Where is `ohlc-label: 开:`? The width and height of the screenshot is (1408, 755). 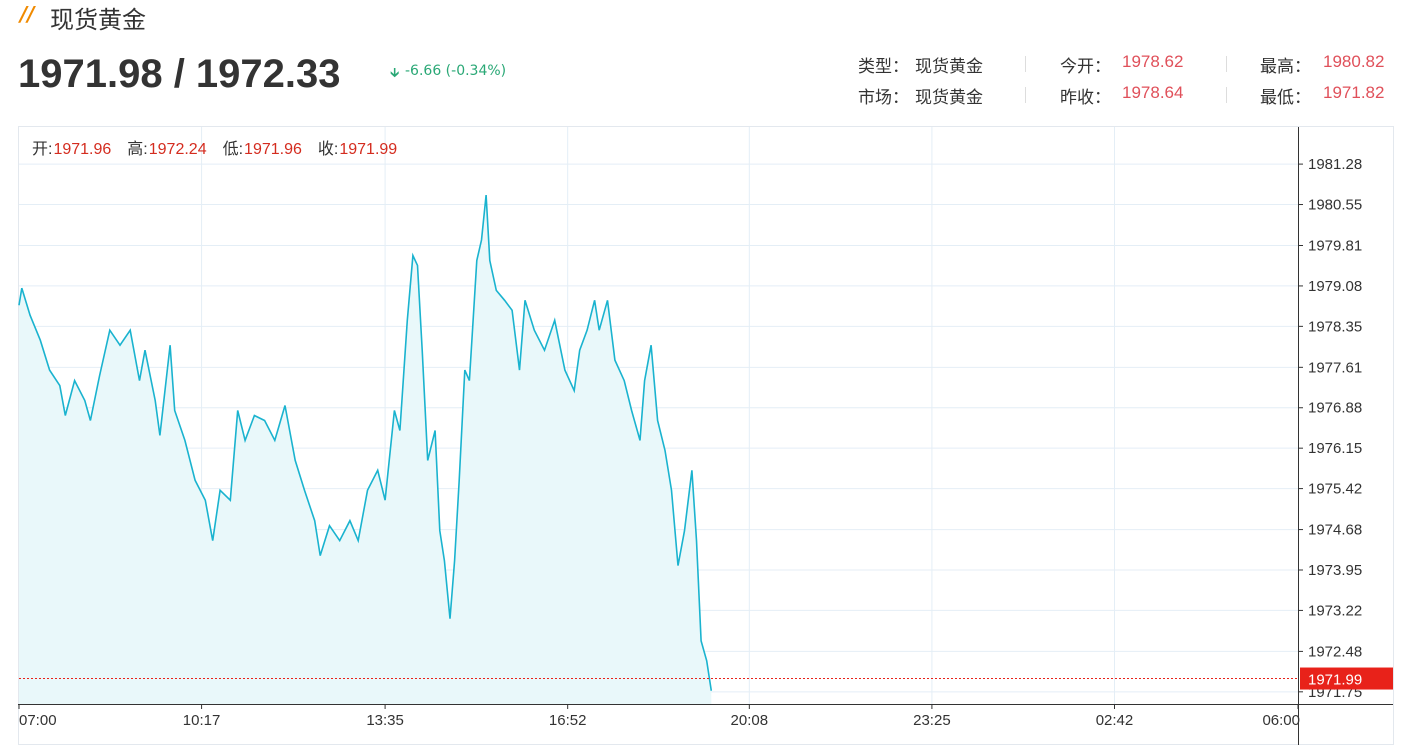 ohlc-label: 开: is located at coordinates (42, 149).